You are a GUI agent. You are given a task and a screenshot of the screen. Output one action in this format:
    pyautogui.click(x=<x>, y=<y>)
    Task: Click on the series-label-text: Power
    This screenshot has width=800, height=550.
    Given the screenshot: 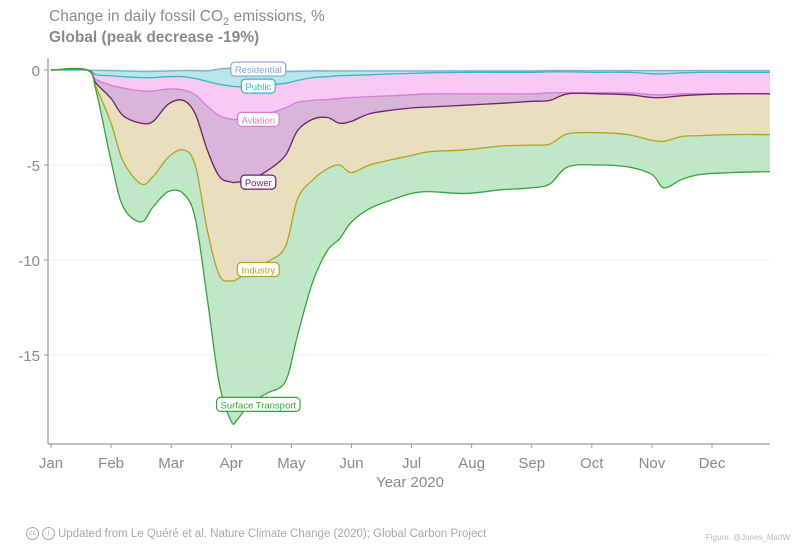 What is the action you would take?
    pyautogui.click(x=258, y=183)
    